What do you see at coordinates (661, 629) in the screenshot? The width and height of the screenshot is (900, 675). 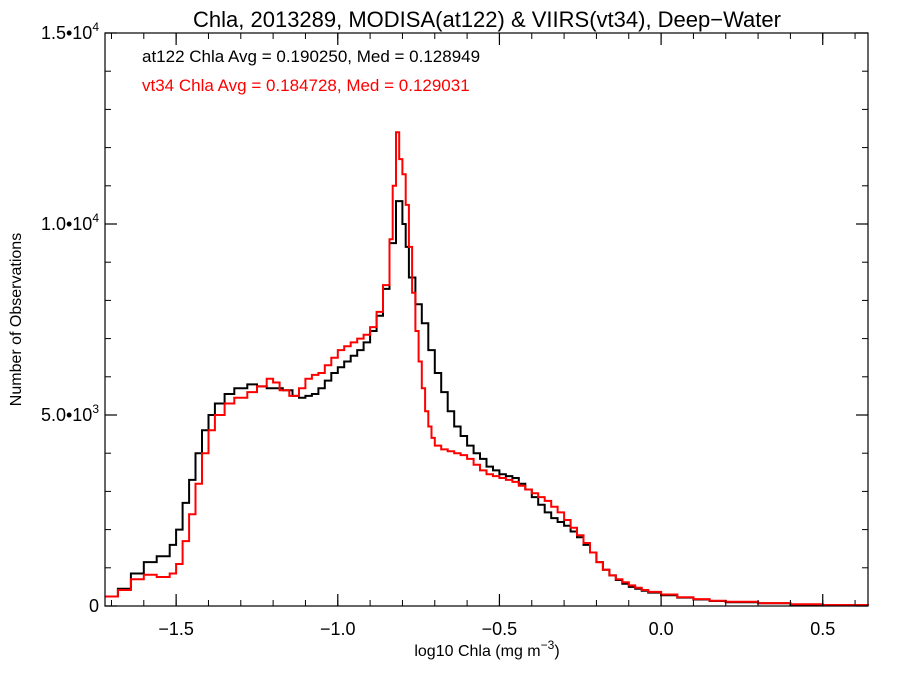 I see `x-tick-label: 0.0` at bounding box center [661, 629].